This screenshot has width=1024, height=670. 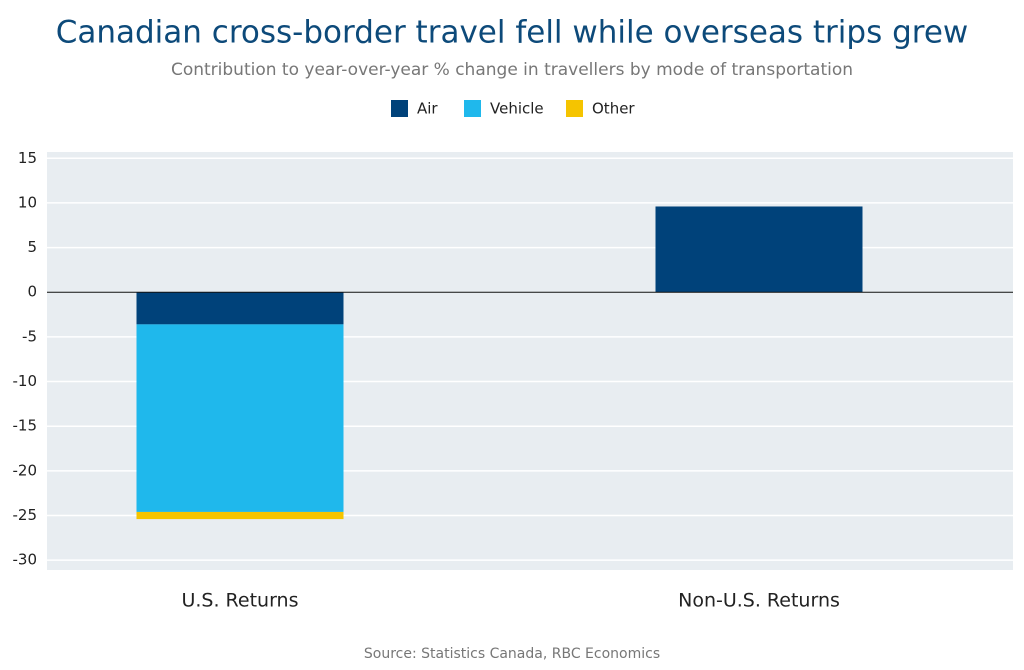 What do you see at coordinates (25, 381) in the screenshot?
I see `y-tick-label: -10` at bounding box center [25, 381].